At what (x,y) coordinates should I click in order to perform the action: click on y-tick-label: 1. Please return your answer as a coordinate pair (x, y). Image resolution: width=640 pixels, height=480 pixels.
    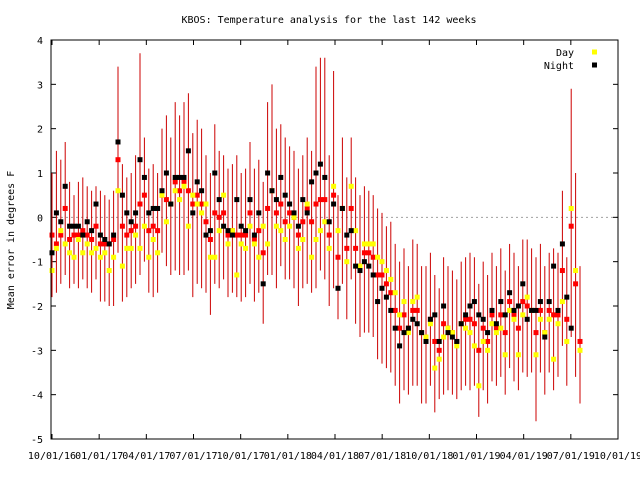
    Looking at the image, I should click on (40, 174).